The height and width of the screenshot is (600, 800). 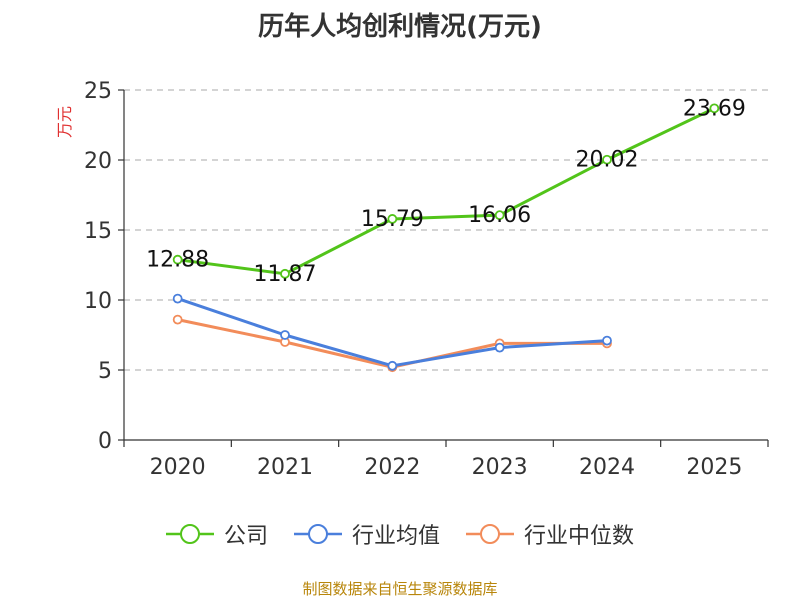 What do you see at coordinates (105, 371) in the screenshot?
I see `y-tick-label: 5` at bounding box center [105, 371].